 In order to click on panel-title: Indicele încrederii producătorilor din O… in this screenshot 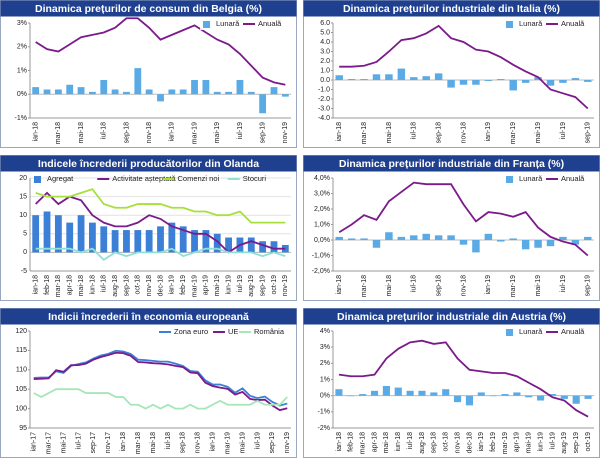, I will do `click(148, 164)`.